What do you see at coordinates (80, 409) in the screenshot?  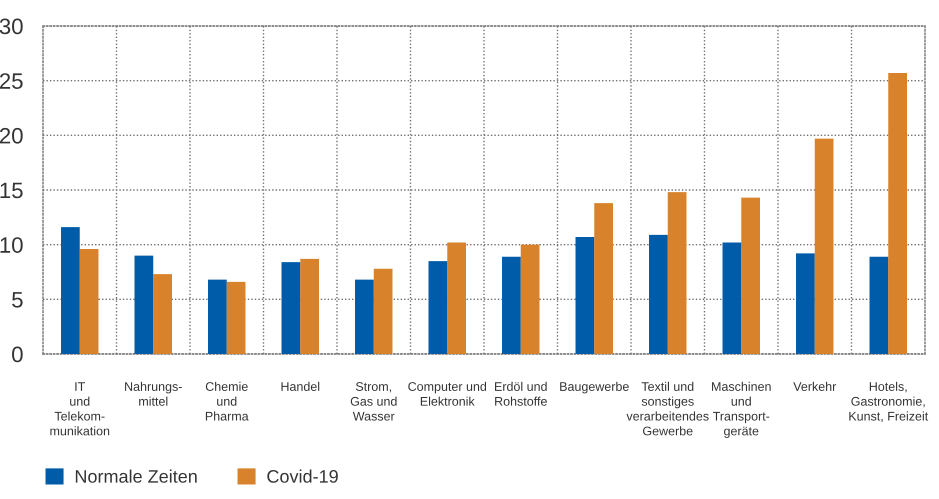 I see `x-tick-label: IT und Telekom- munikation` at bounding box center [80, 409].